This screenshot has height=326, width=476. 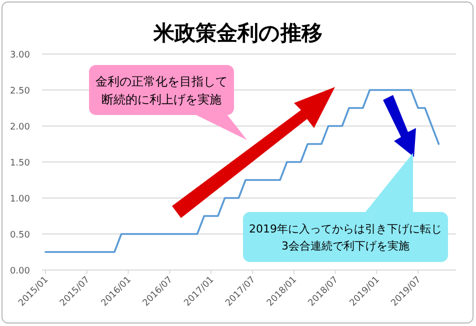 I want to click on chart-title: 米政策金利の推移, so click(x=237, y=33).